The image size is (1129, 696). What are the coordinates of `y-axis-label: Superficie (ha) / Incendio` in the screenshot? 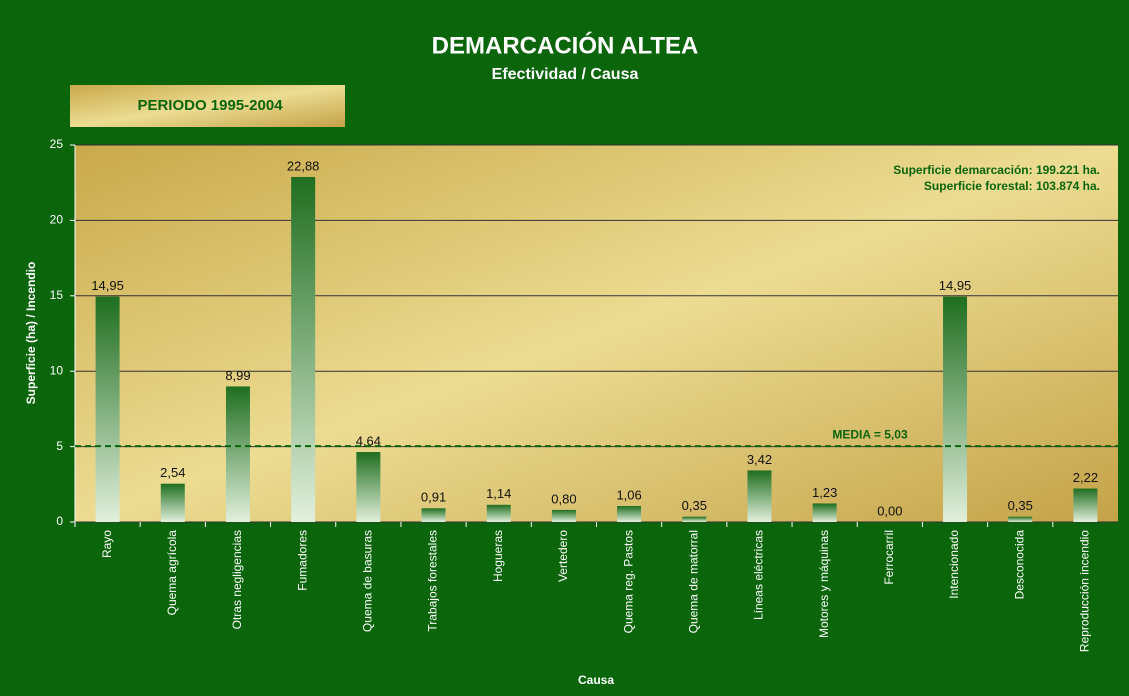 It's located at (31, 333).